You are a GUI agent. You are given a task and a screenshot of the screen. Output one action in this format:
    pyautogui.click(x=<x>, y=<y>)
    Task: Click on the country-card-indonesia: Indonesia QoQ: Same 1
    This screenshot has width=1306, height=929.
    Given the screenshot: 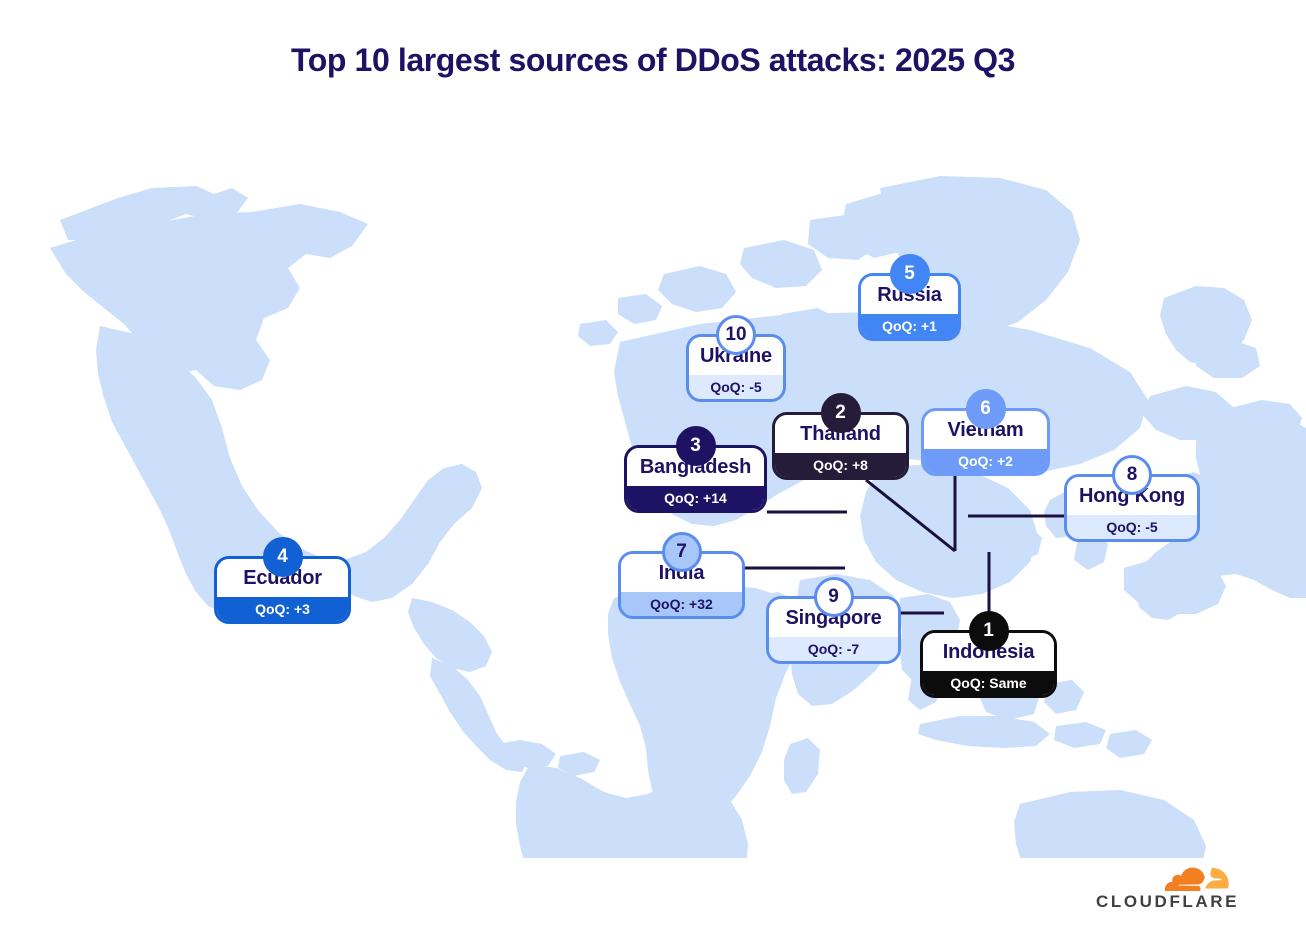 What is the action you would take?
    pyautogui.click(x=988, y=654)
    